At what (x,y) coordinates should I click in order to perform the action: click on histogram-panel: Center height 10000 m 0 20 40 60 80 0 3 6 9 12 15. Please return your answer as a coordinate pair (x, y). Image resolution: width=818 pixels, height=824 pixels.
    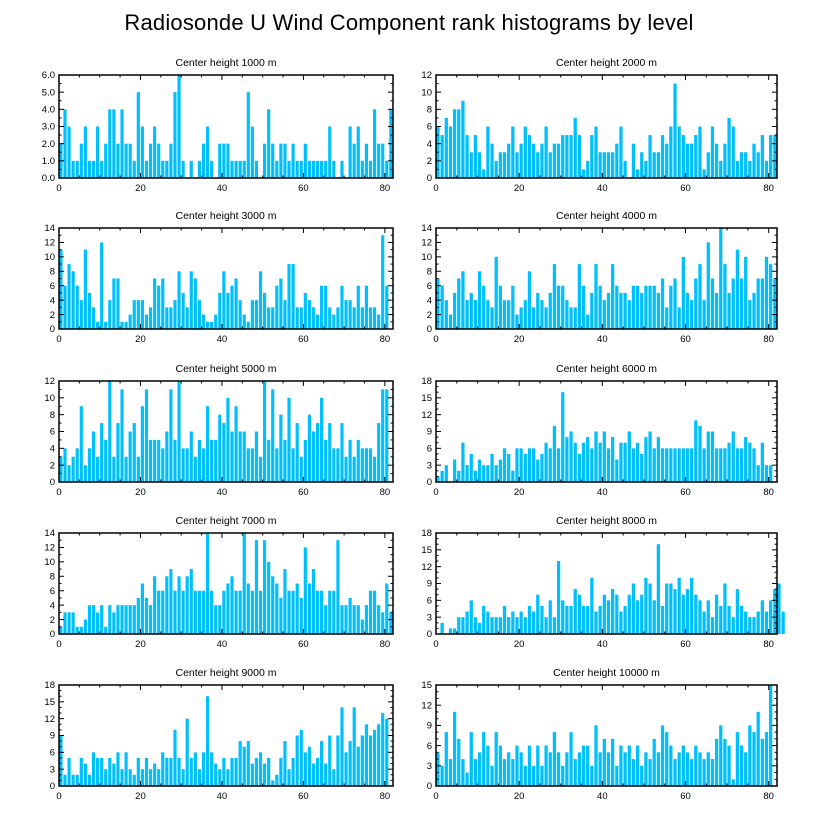
    Looking at the image, I should click on (599, 734).